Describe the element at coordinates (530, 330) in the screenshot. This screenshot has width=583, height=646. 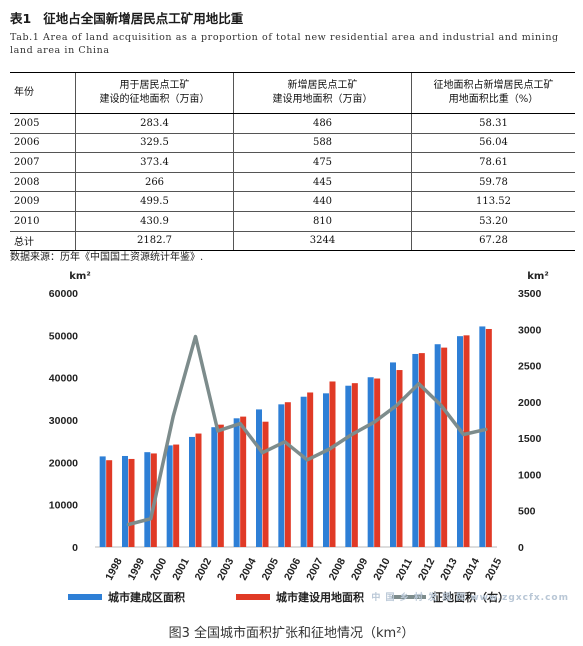
I see `right-tick-label: 3000` at that location.